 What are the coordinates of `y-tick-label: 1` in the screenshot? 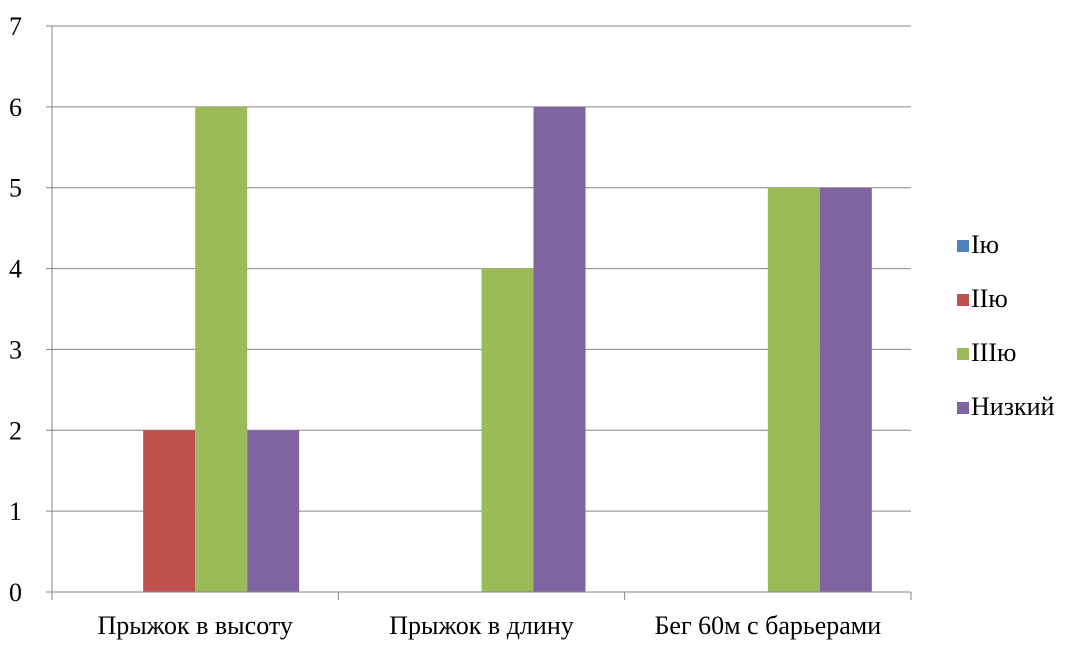 It's located at (15, 511).